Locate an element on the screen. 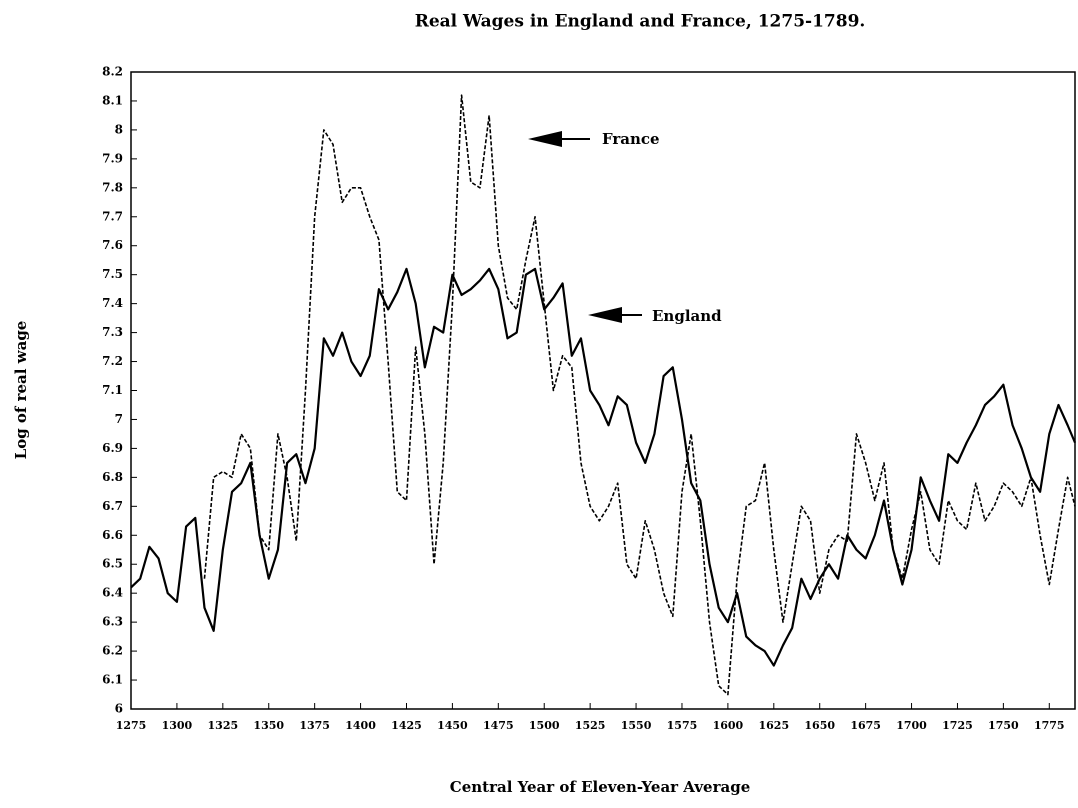  y-tick-label: 7 is located at coordinates (119, 419).